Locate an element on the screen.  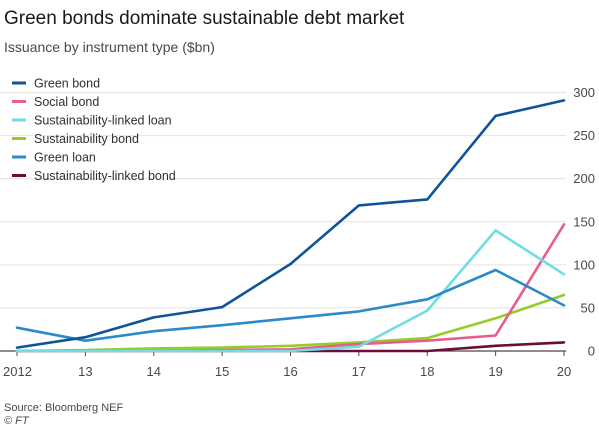
y-tick-label: 150 is located at coordinates (584, 221).